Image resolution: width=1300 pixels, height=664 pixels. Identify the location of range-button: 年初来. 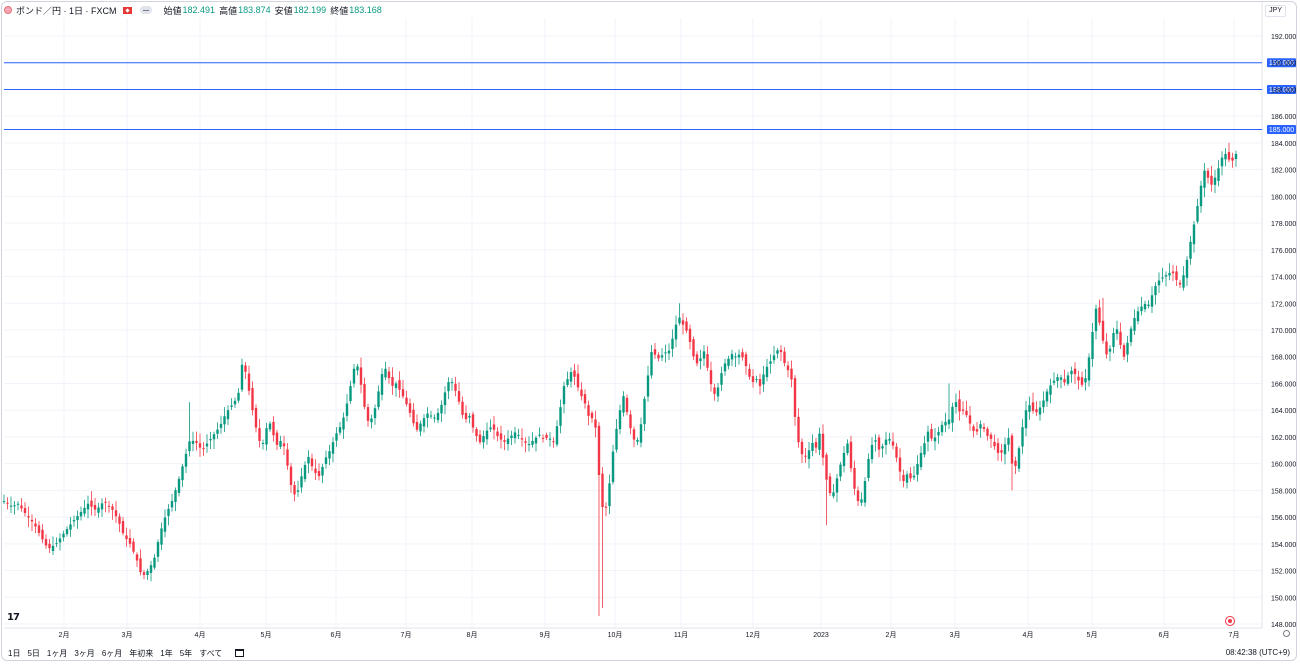
(141, 653).